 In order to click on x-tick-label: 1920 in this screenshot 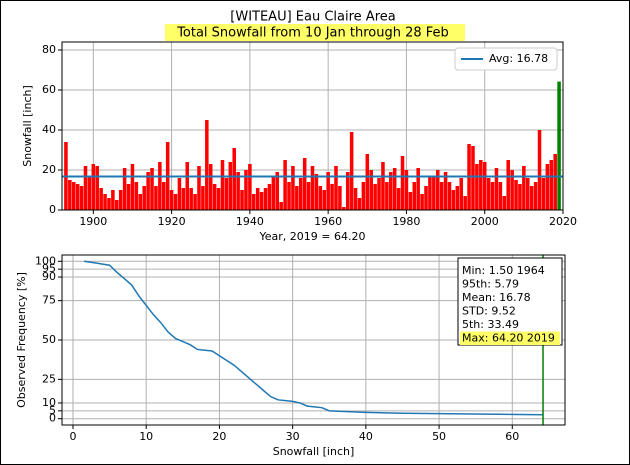, I will do `click(172, 221)`.